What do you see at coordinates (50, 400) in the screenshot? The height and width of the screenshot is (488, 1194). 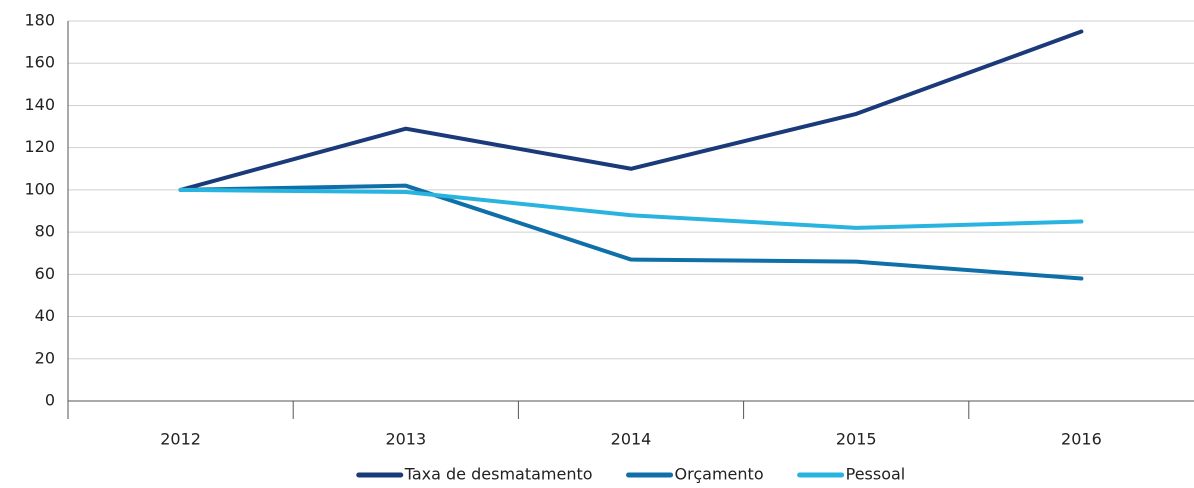 I see `y-tick-label: 0` at bounding box center [50, 400].